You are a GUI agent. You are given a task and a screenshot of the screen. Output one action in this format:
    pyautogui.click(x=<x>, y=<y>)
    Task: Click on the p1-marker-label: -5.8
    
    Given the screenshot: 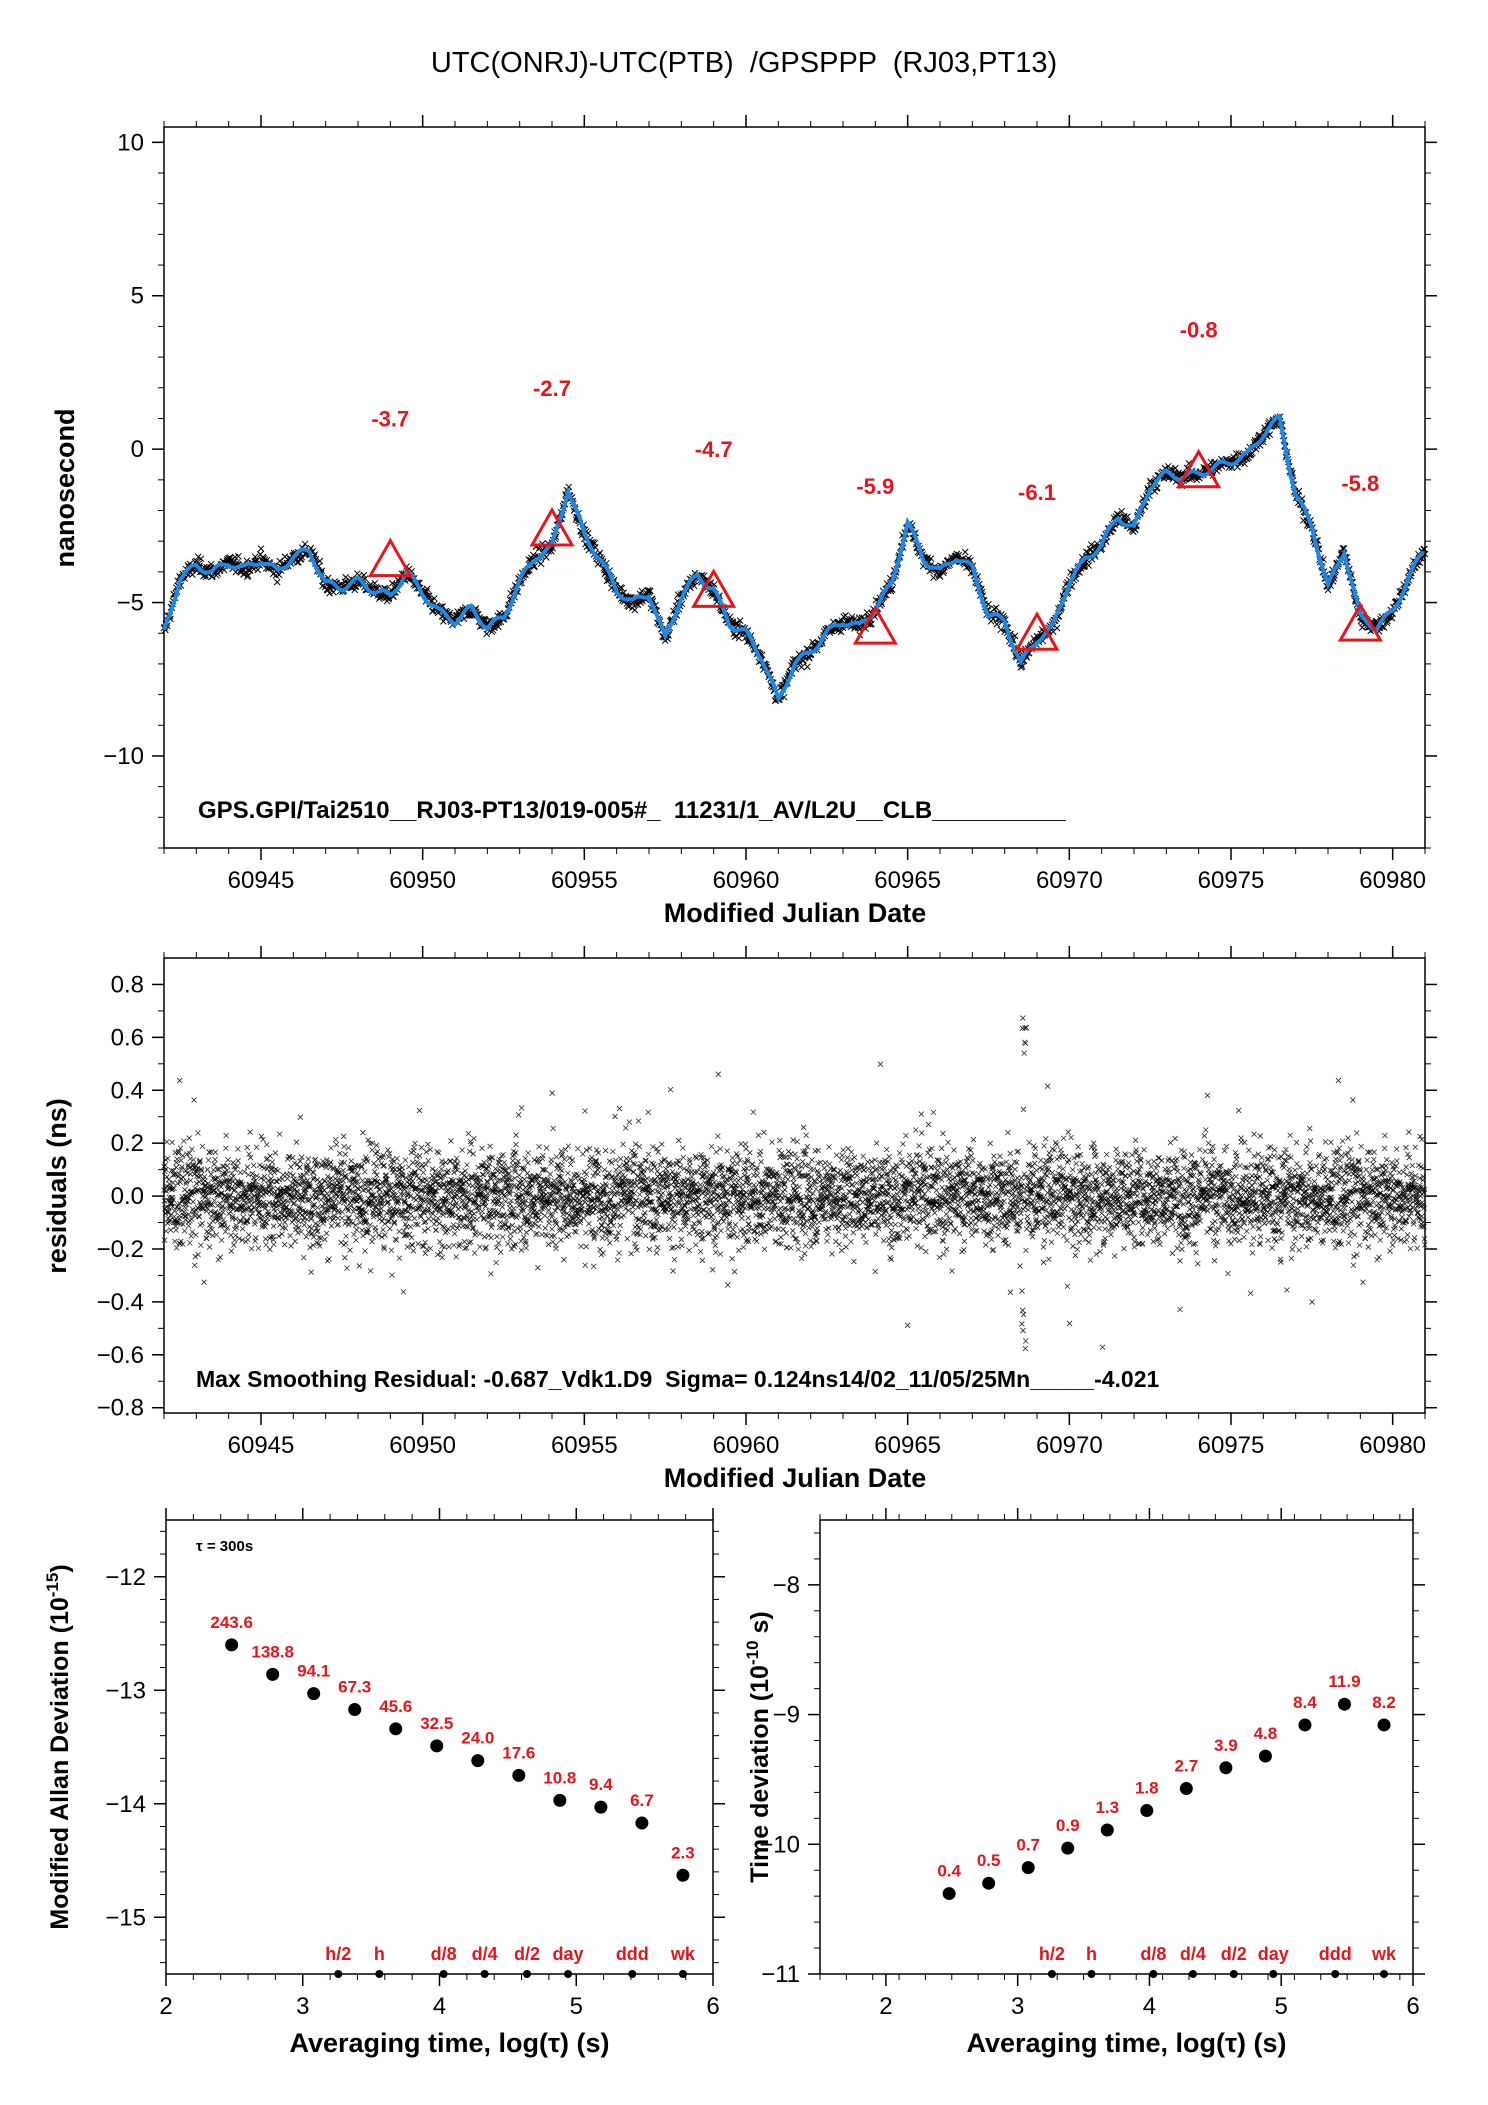 What is the action you would take?
    pyautogui.click(x=1360, y=483)
    